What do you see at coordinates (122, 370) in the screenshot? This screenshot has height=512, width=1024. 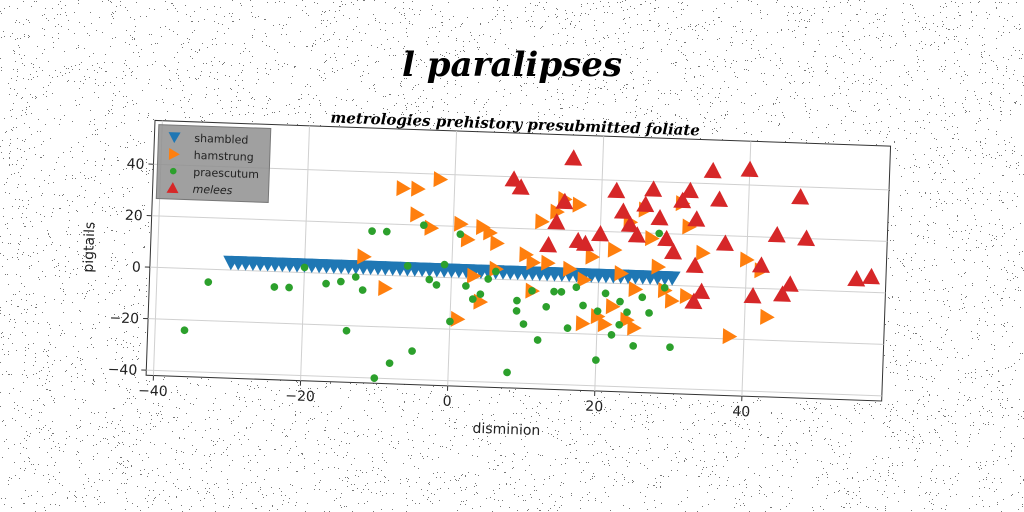 I see `y-tick-label: −40` at bounding box center [122, 370].